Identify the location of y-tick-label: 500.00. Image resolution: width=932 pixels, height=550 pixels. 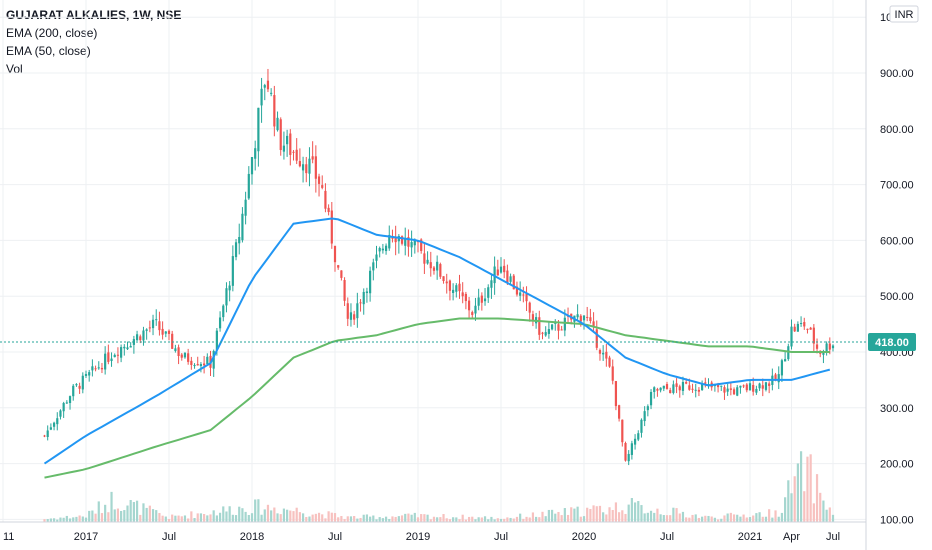
(897, 297).